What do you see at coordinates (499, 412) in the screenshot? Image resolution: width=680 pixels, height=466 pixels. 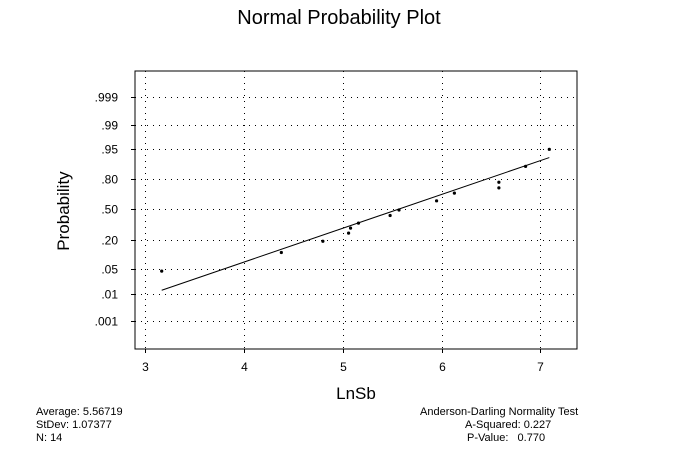 I see `normality-test-title: Anderson-Darling Normality Test` at bounding box center [499, 412].